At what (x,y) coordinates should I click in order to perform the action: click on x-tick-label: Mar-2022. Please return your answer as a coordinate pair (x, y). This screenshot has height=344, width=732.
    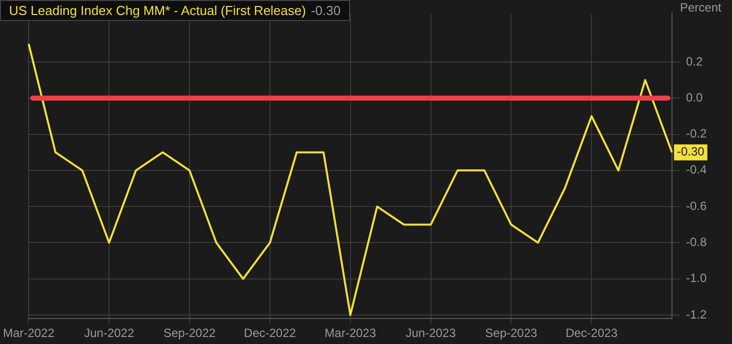
    Looking at the image, I should click on (29, 333).